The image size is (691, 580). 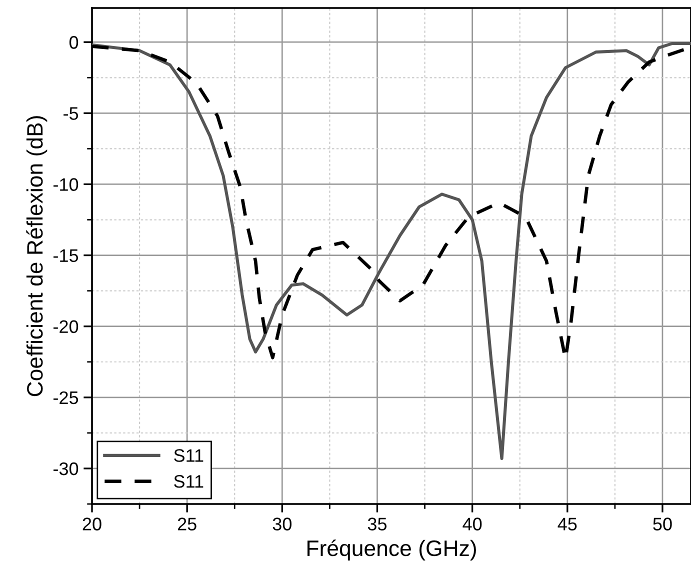 What do you see at coordinates (567, 524) in the screenshot?
I see `x-tick-label: 45` at bounding box center [567, 524].